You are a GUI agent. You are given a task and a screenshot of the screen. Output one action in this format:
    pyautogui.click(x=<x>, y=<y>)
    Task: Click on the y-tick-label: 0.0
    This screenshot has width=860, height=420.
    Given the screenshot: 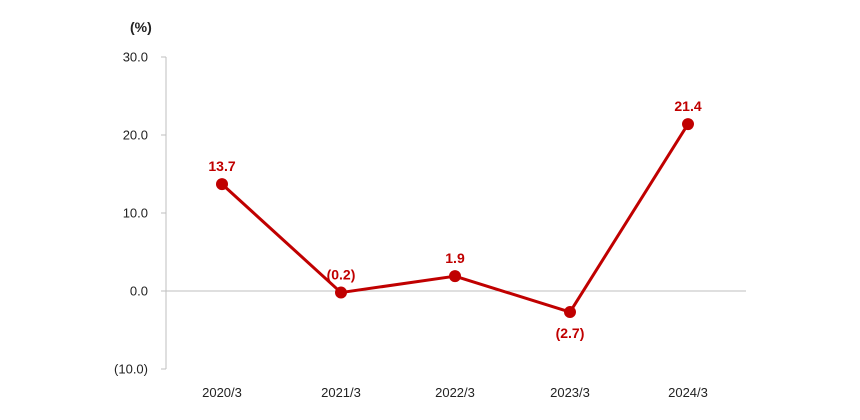 What is the action you would take?
    pyautogui.click(x=139, y=291)
    